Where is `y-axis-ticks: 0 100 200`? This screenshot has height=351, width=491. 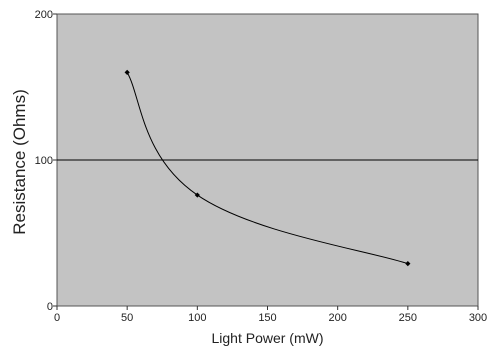
y-axis-ticks: 0 100 200 is located at coordinates (46, 161).